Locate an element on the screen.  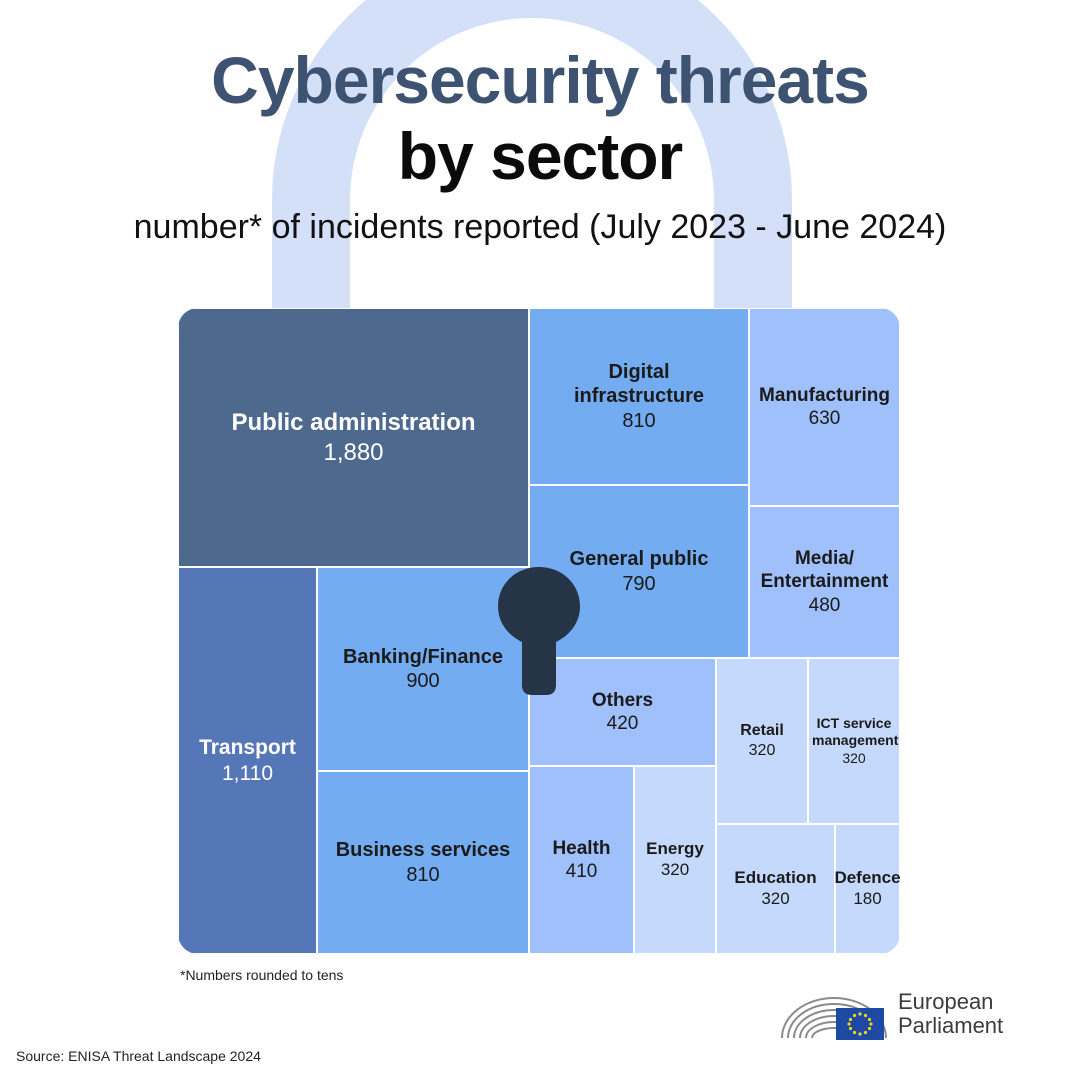
keyhole-icon is located at coordinates (539, 631).